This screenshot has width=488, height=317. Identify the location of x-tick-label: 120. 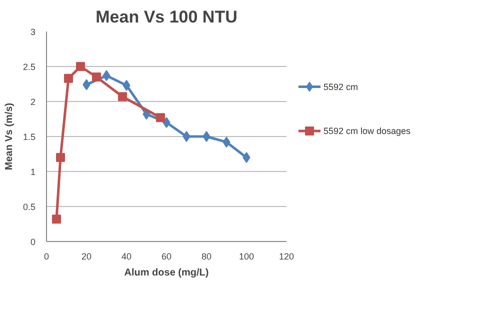
(286, 257).